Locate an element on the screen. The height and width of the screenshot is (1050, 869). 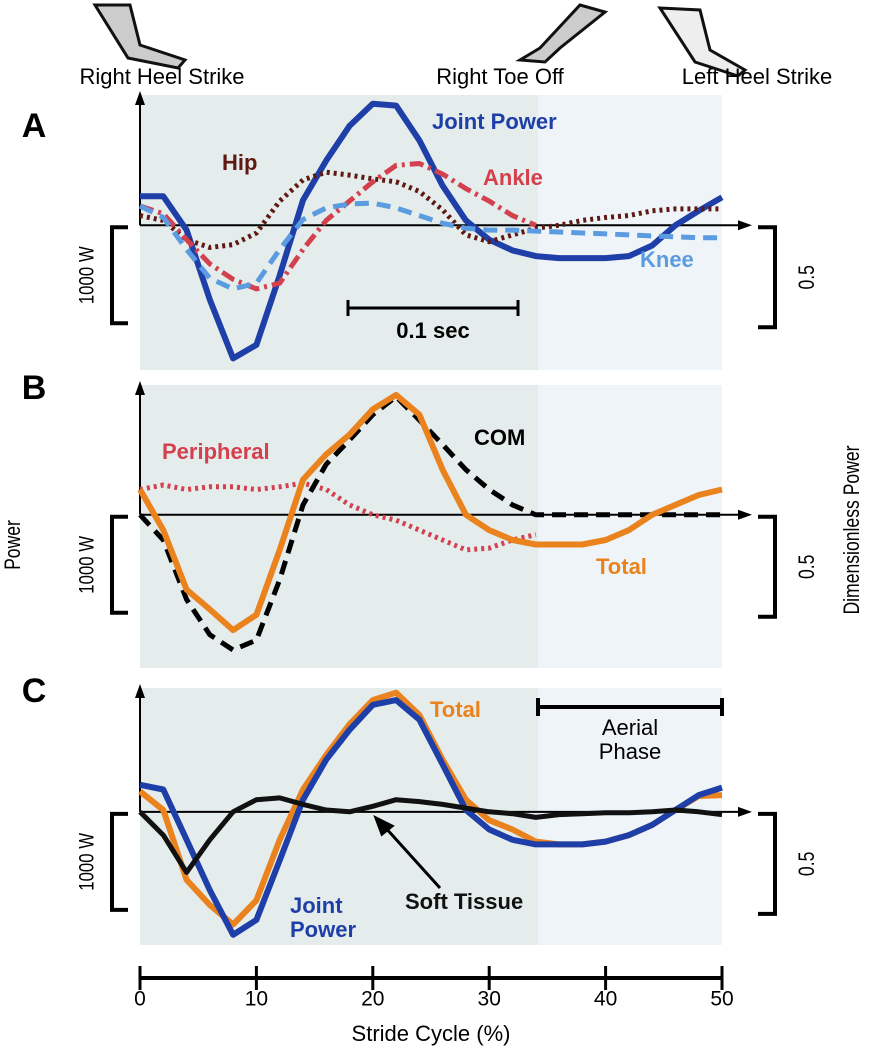
event-label: Right Toe Off is located at coordinates (500, 76).